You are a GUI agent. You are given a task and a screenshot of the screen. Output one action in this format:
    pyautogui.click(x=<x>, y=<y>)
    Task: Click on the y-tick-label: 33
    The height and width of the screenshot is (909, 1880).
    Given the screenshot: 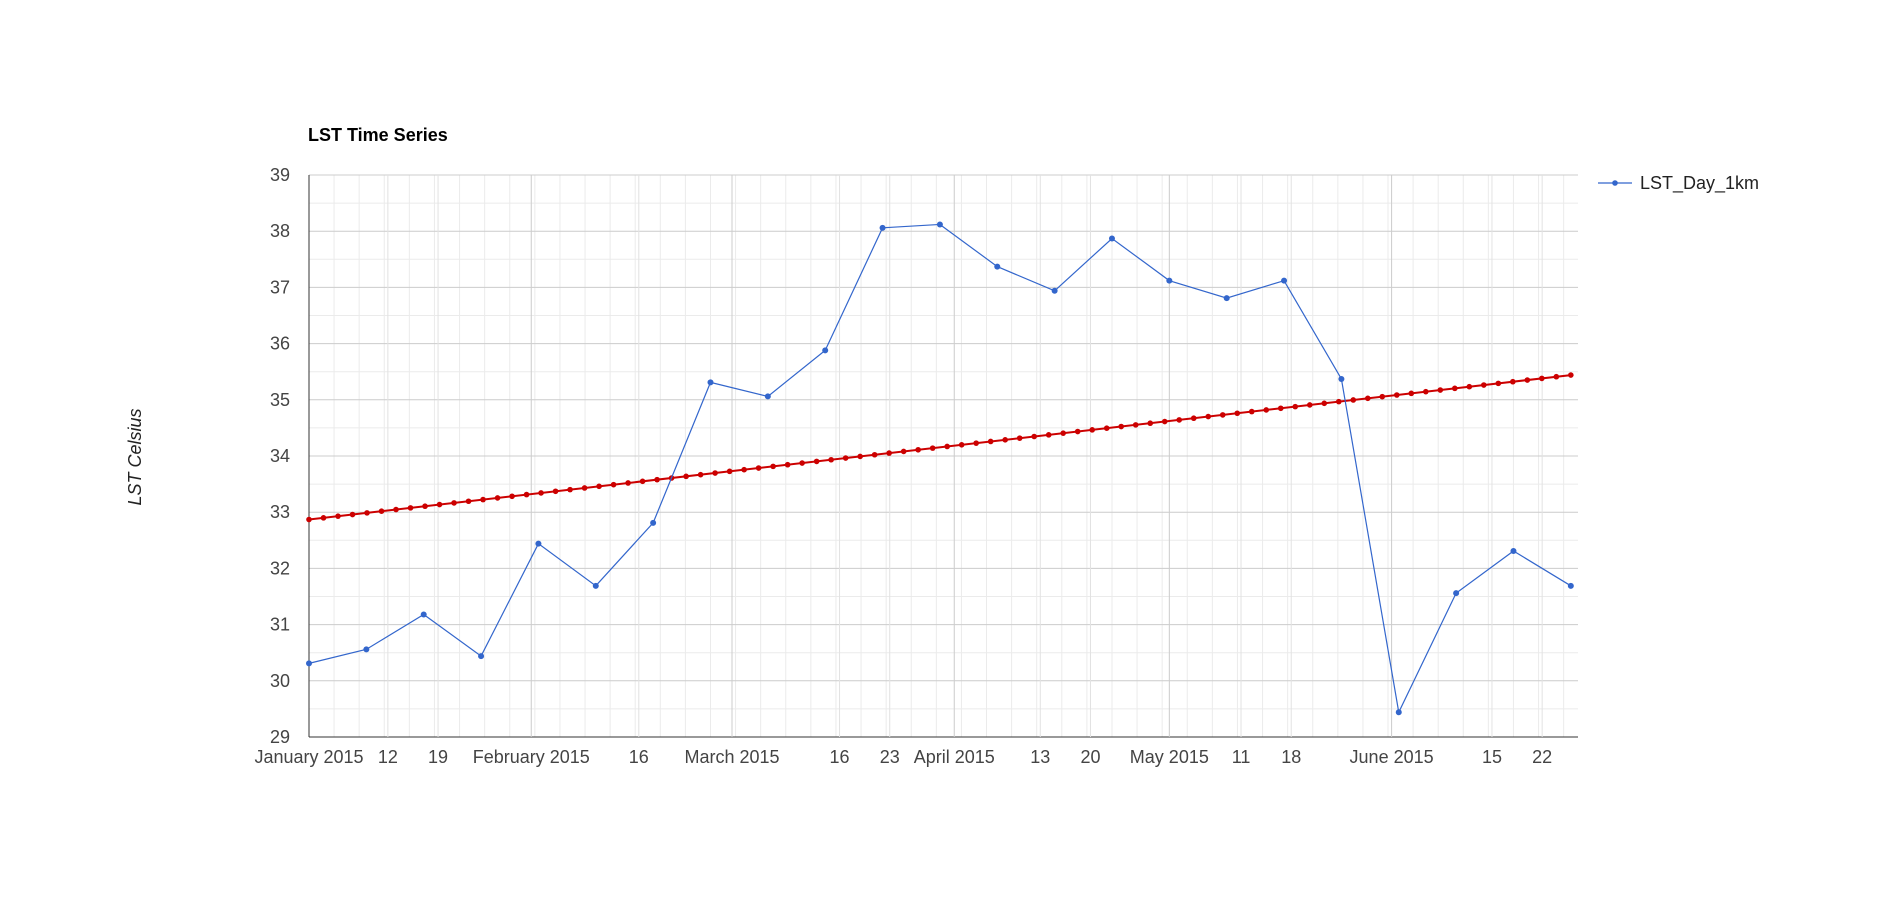 What is the action you would take?
    pyautogui.click(x=280, y=512)
    